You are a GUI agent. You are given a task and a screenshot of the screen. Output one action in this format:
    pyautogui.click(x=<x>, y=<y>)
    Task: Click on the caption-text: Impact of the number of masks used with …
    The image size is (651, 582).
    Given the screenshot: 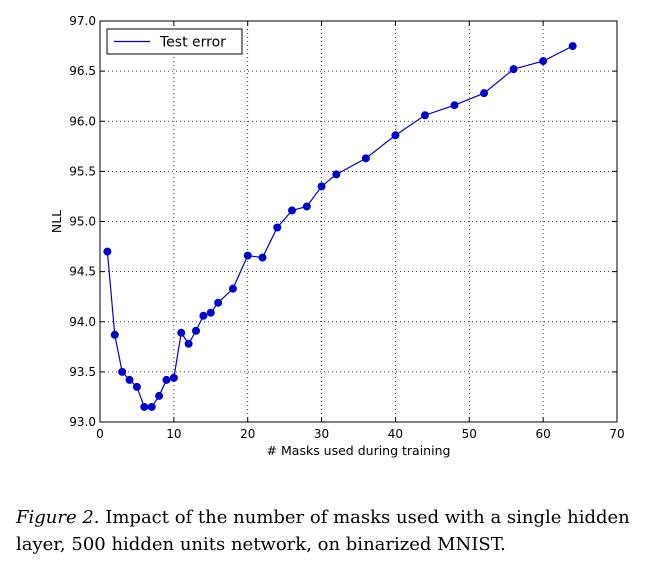 What is the action you would take?
    pyautogui.click(x=323, y=531)
    